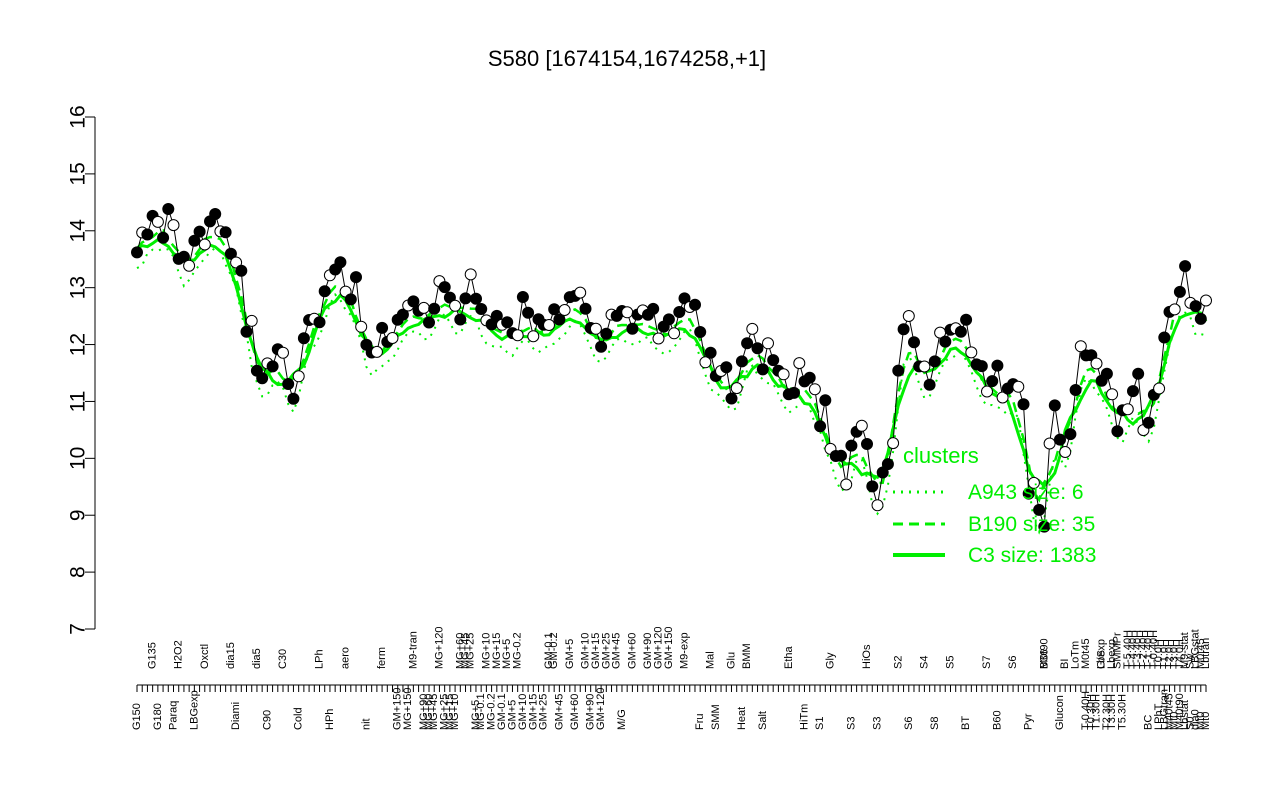 This screenshot has height=800, width=1280. I want to click on x-tick-label-lower: HiTm, so click(804, 717).